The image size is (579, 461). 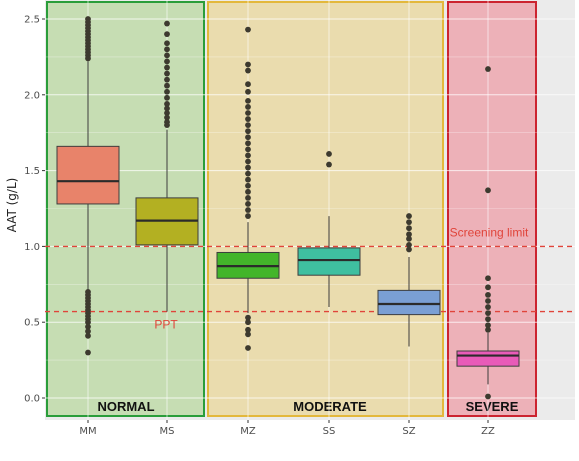 I want to click on x-tick-label-ms: MS, so click(x=167, y=431).